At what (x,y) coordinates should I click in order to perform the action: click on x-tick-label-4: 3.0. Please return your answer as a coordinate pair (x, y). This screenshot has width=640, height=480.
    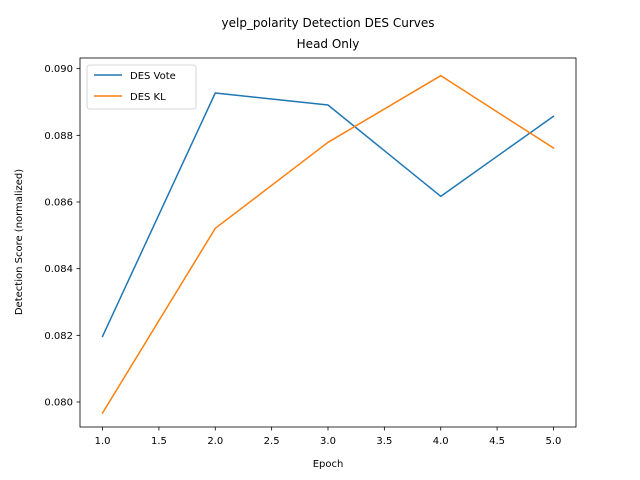
    Looking at the image, I should click on (328, 441).